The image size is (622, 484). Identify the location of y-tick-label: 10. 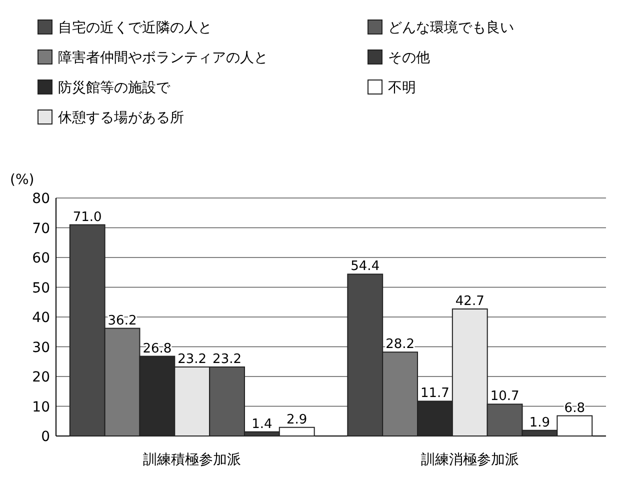
(41, 407).